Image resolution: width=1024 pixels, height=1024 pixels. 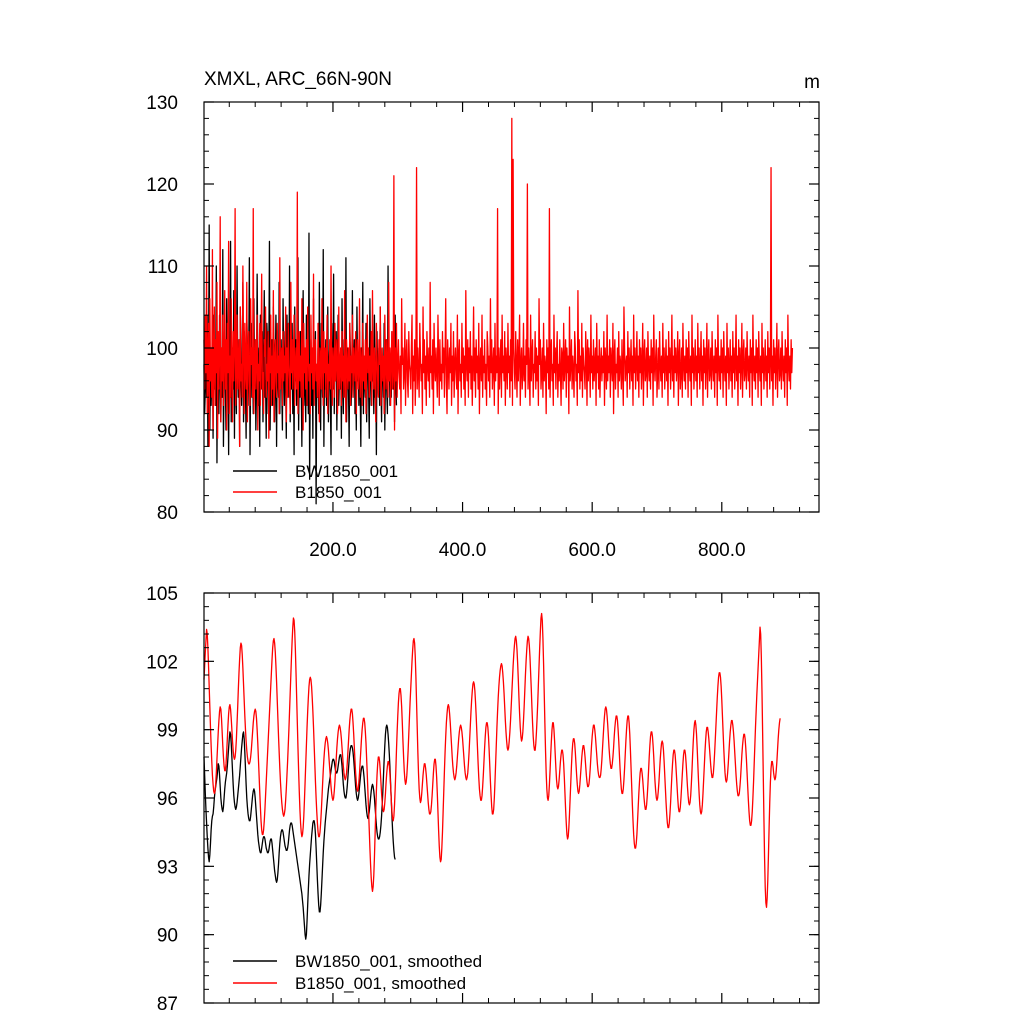 I want to click on legend-label-1: BW1850_001, smoothed, so click(x=388, y=961).